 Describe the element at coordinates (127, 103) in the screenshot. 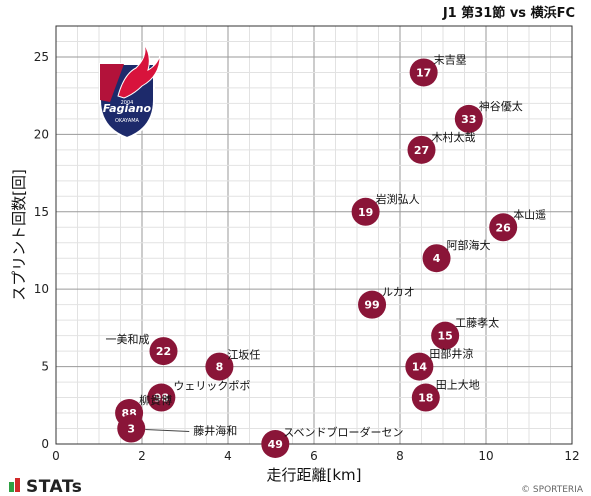

I see `logo-year: 2004` at that location.